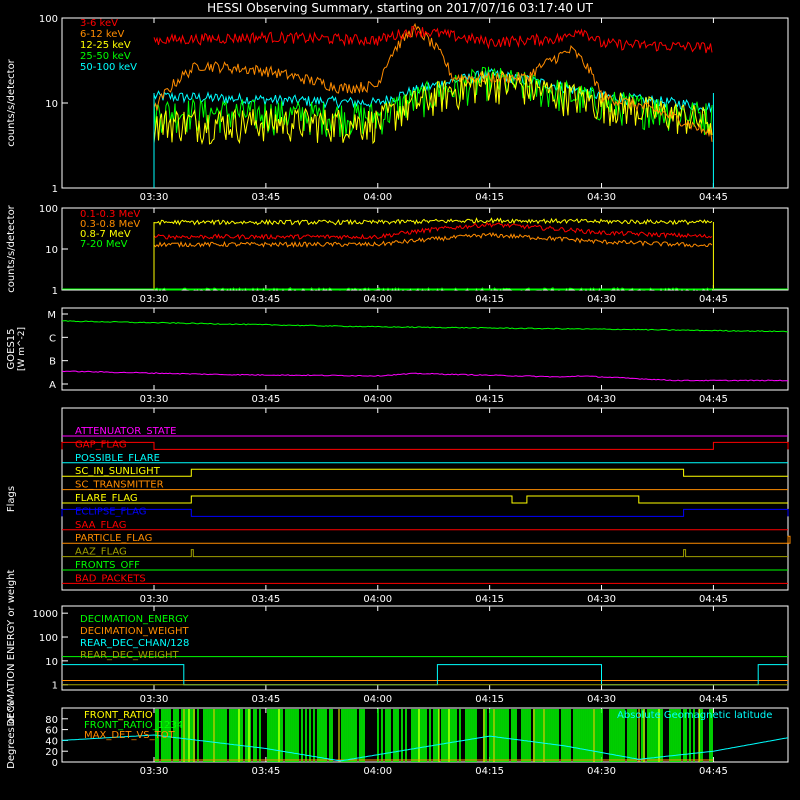 The height and width of the screenshot is (800, 800). Describe the element at coordinates (110, 578) in the screenshot. I see `flag-label: BAD_PACKETS` at that location.